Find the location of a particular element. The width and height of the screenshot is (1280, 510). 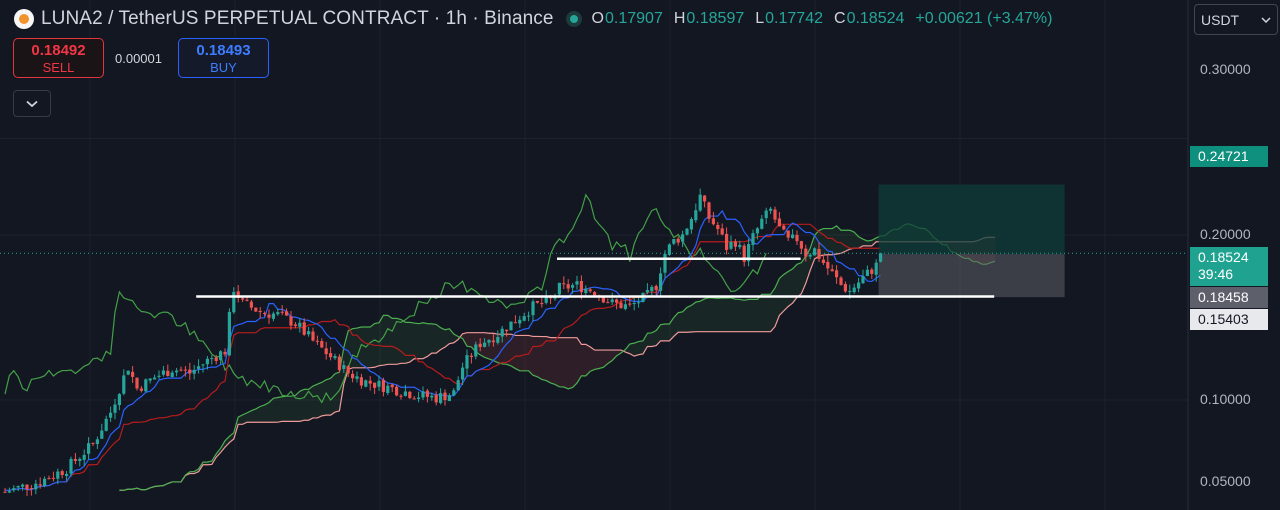

close-key: C is located at coordinates (840, 18).